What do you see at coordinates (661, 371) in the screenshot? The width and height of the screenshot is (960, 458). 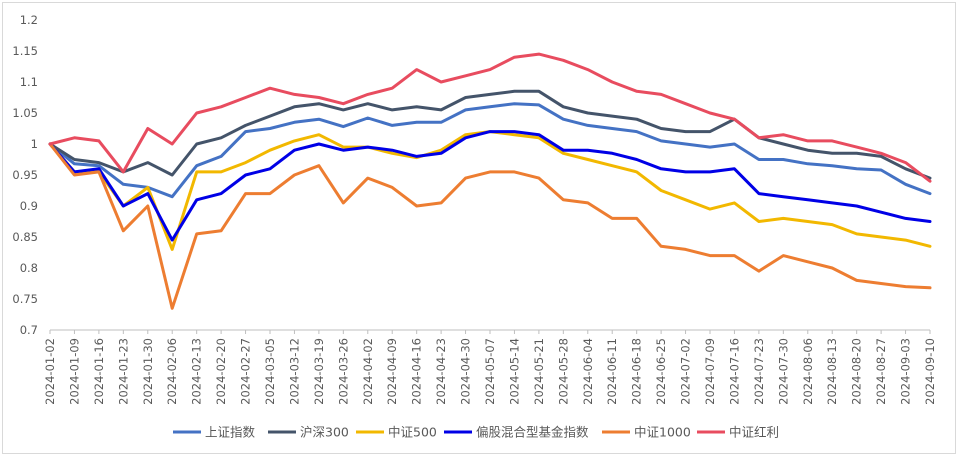 I see `x-tick-label: 2024-06-25` at bounding box center [661, 371].